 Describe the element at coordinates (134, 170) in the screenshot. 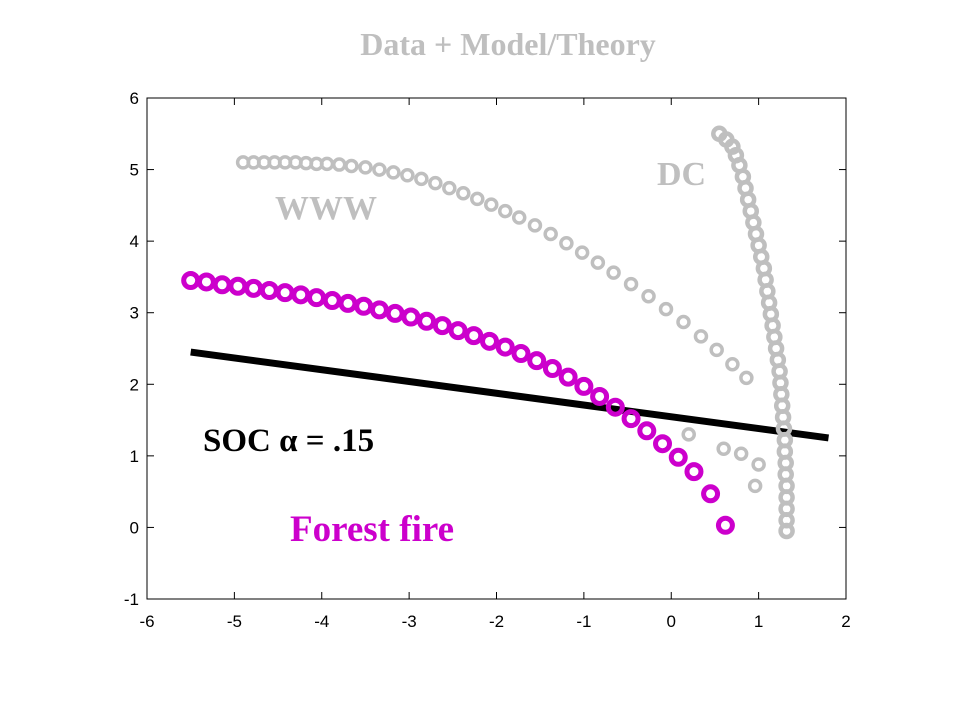

I see `y-tick-label: 5` at that location.